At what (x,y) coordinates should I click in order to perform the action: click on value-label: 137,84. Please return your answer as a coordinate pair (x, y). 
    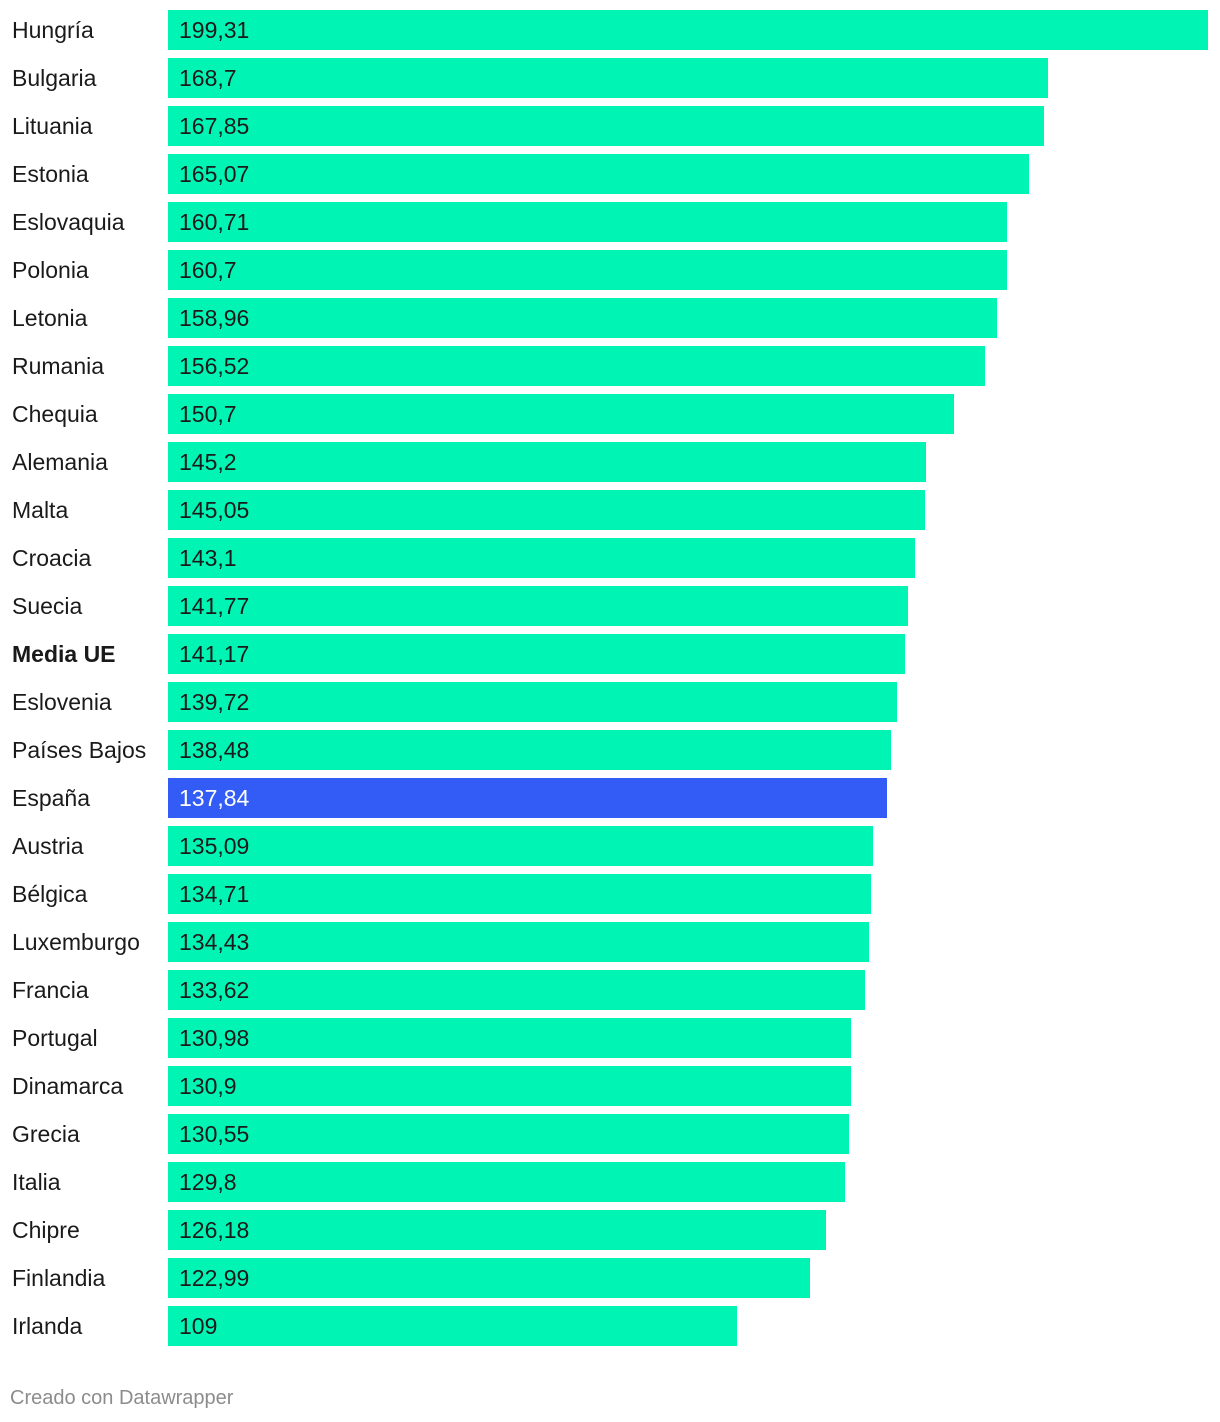
    Looking at the image, I should click on (214, 798).